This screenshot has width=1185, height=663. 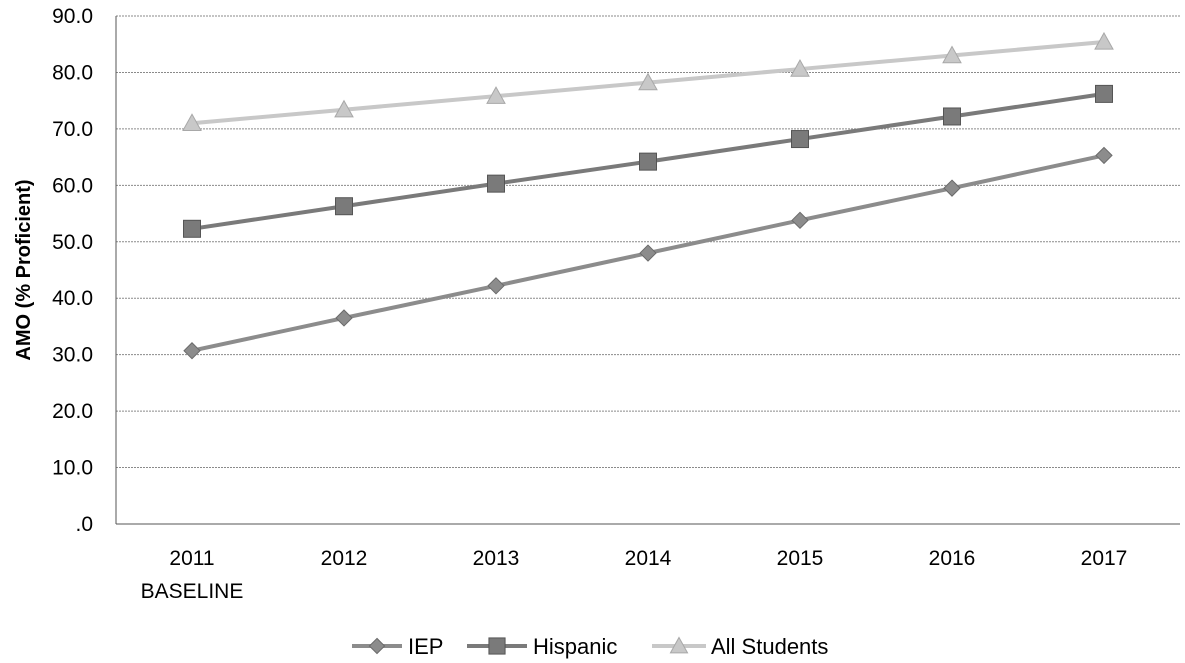 What do you see at coordinates (72, 270) in the screenshot?
I see `y-tick-labels: .0 10.0 20.0 30.0 40.0 50.0 60.0 70.0 80.0 90.0` at bounding box center [72, 270].